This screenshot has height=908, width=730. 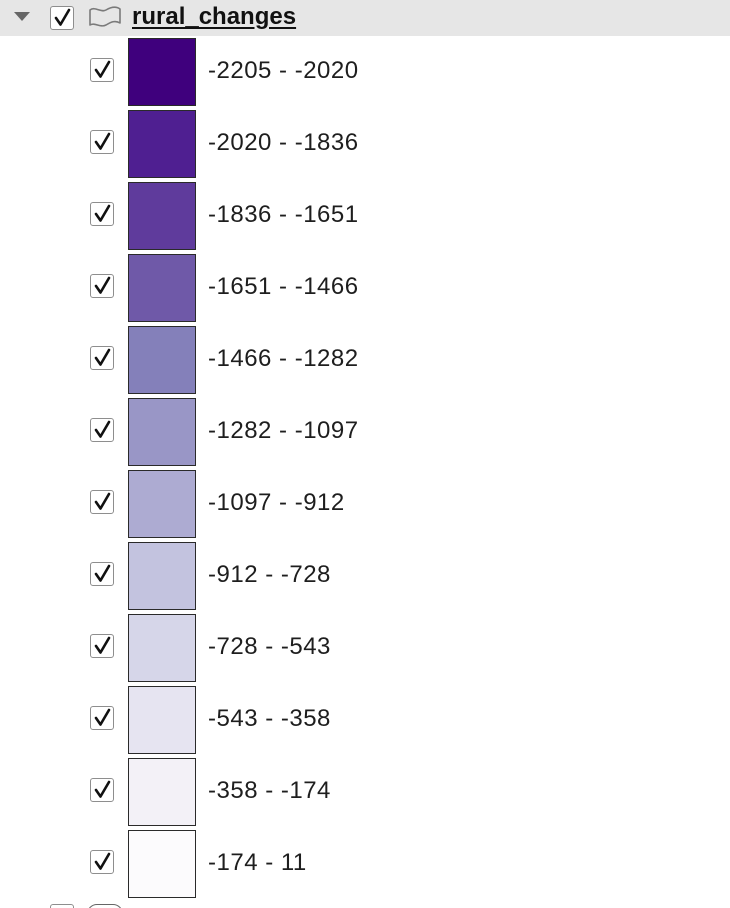 I want to click on legend-range-label: -728 - -543, so click(x=269, y=646).